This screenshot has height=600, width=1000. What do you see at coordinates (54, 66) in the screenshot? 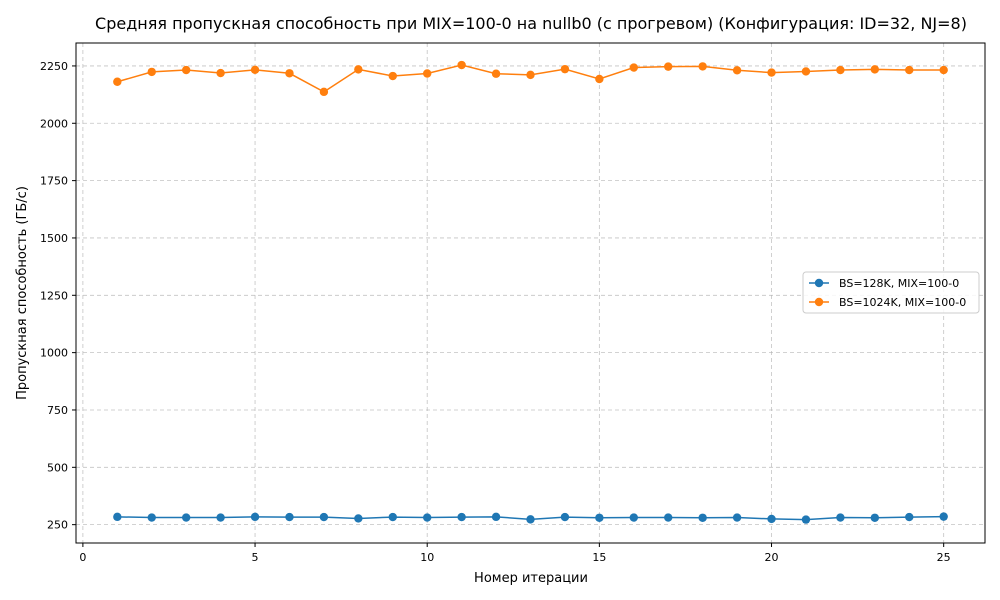
I see `y-tick-label: 2250` at bounding box center [54, 66].